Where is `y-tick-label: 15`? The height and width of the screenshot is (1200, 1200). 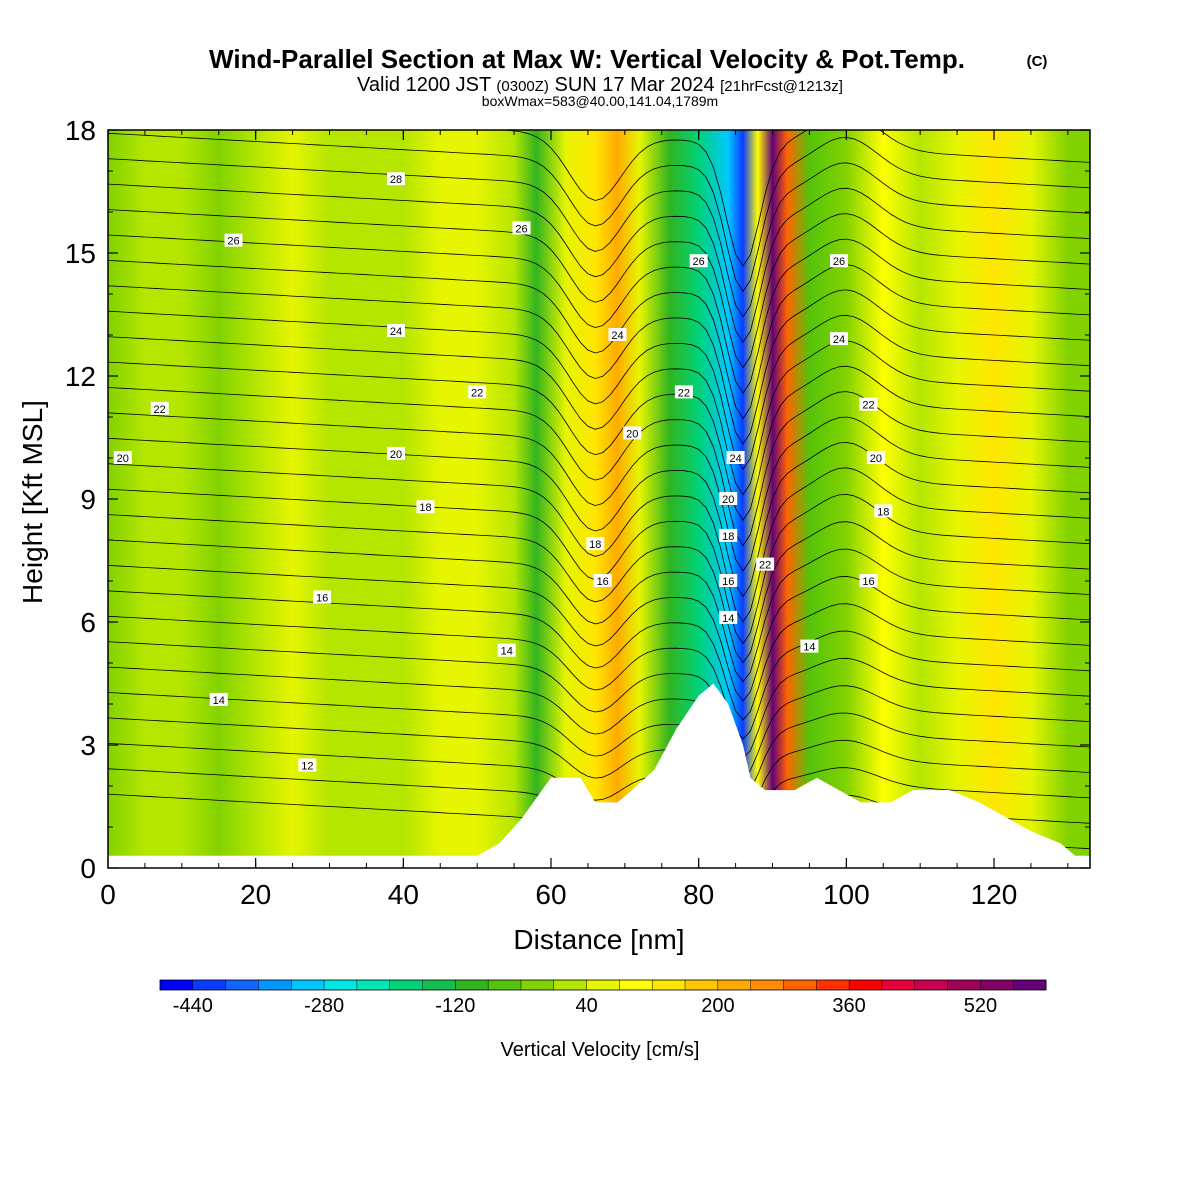 y-tick-label: 15 is located at coordinates (80, 253).